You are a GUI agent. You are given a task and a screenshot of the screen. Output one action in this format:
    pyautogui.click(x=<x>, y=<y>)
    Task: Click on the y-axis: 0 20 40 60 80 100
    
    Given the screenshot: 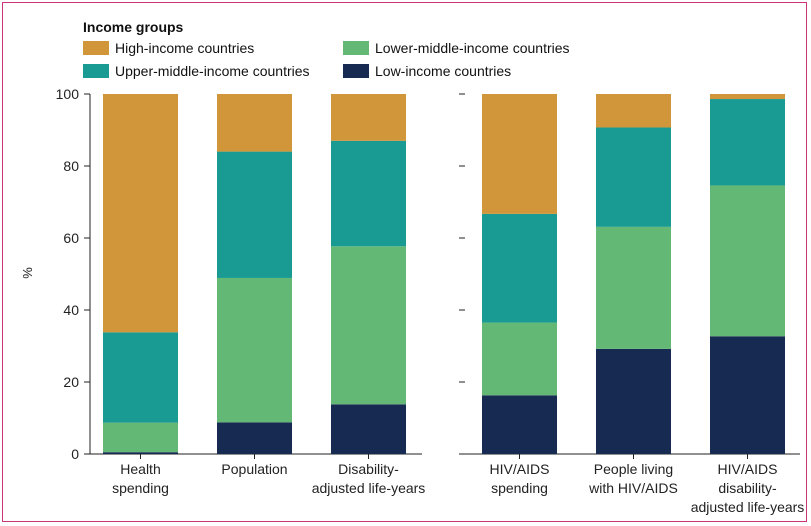 What is the action you would take?
    pyautogui.click(x=73, y=274)
    